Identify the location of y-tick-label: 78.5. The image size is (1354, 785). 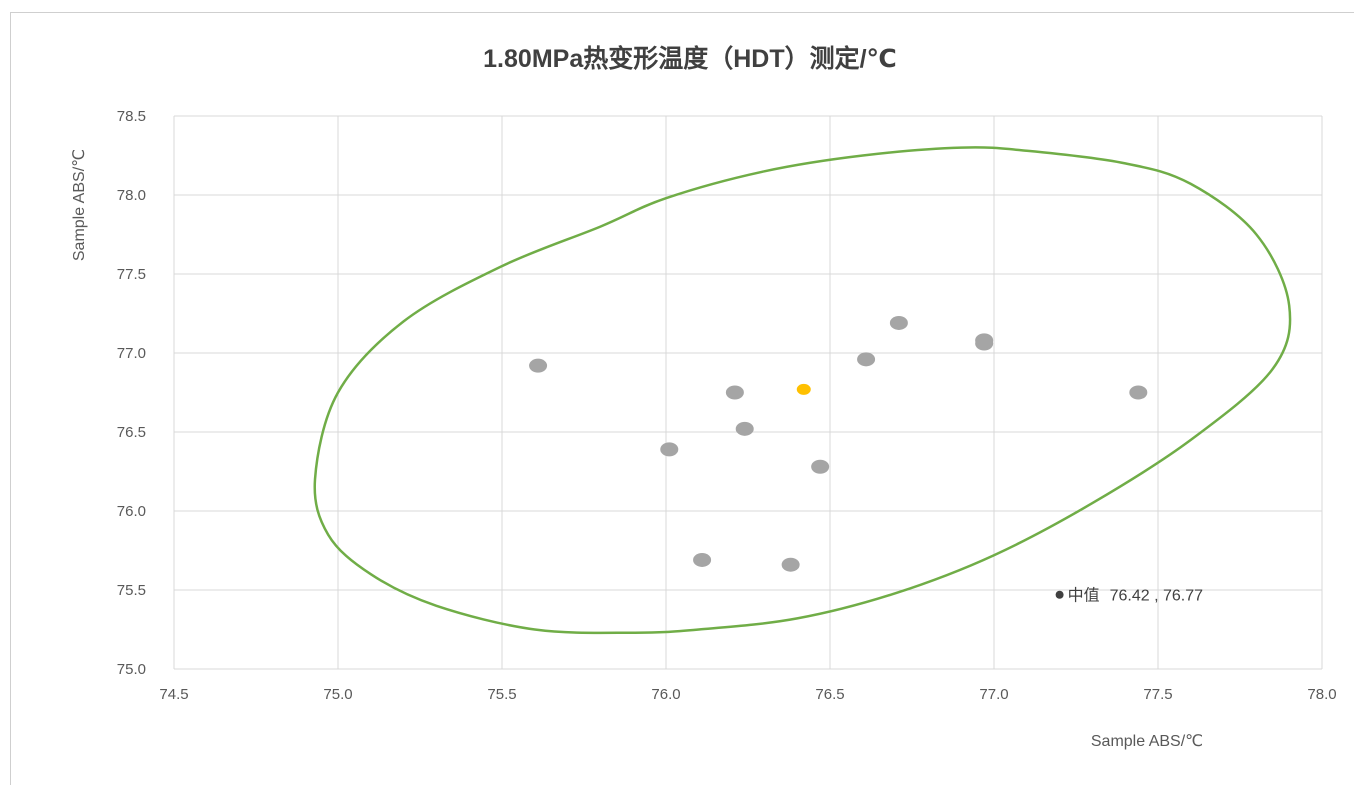
(131, 116).